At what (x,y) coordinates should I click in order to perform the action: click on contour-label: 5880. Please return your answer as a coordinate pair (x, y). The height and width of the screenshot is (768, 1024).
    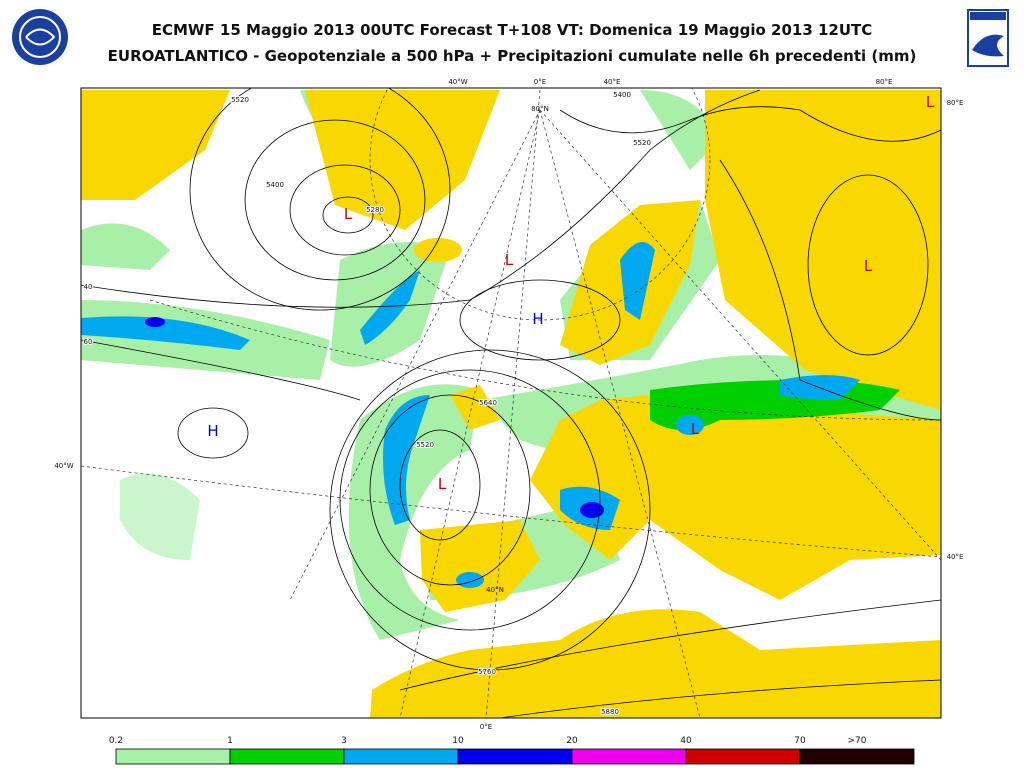
    Looking at the image, I should click on (610, 712).